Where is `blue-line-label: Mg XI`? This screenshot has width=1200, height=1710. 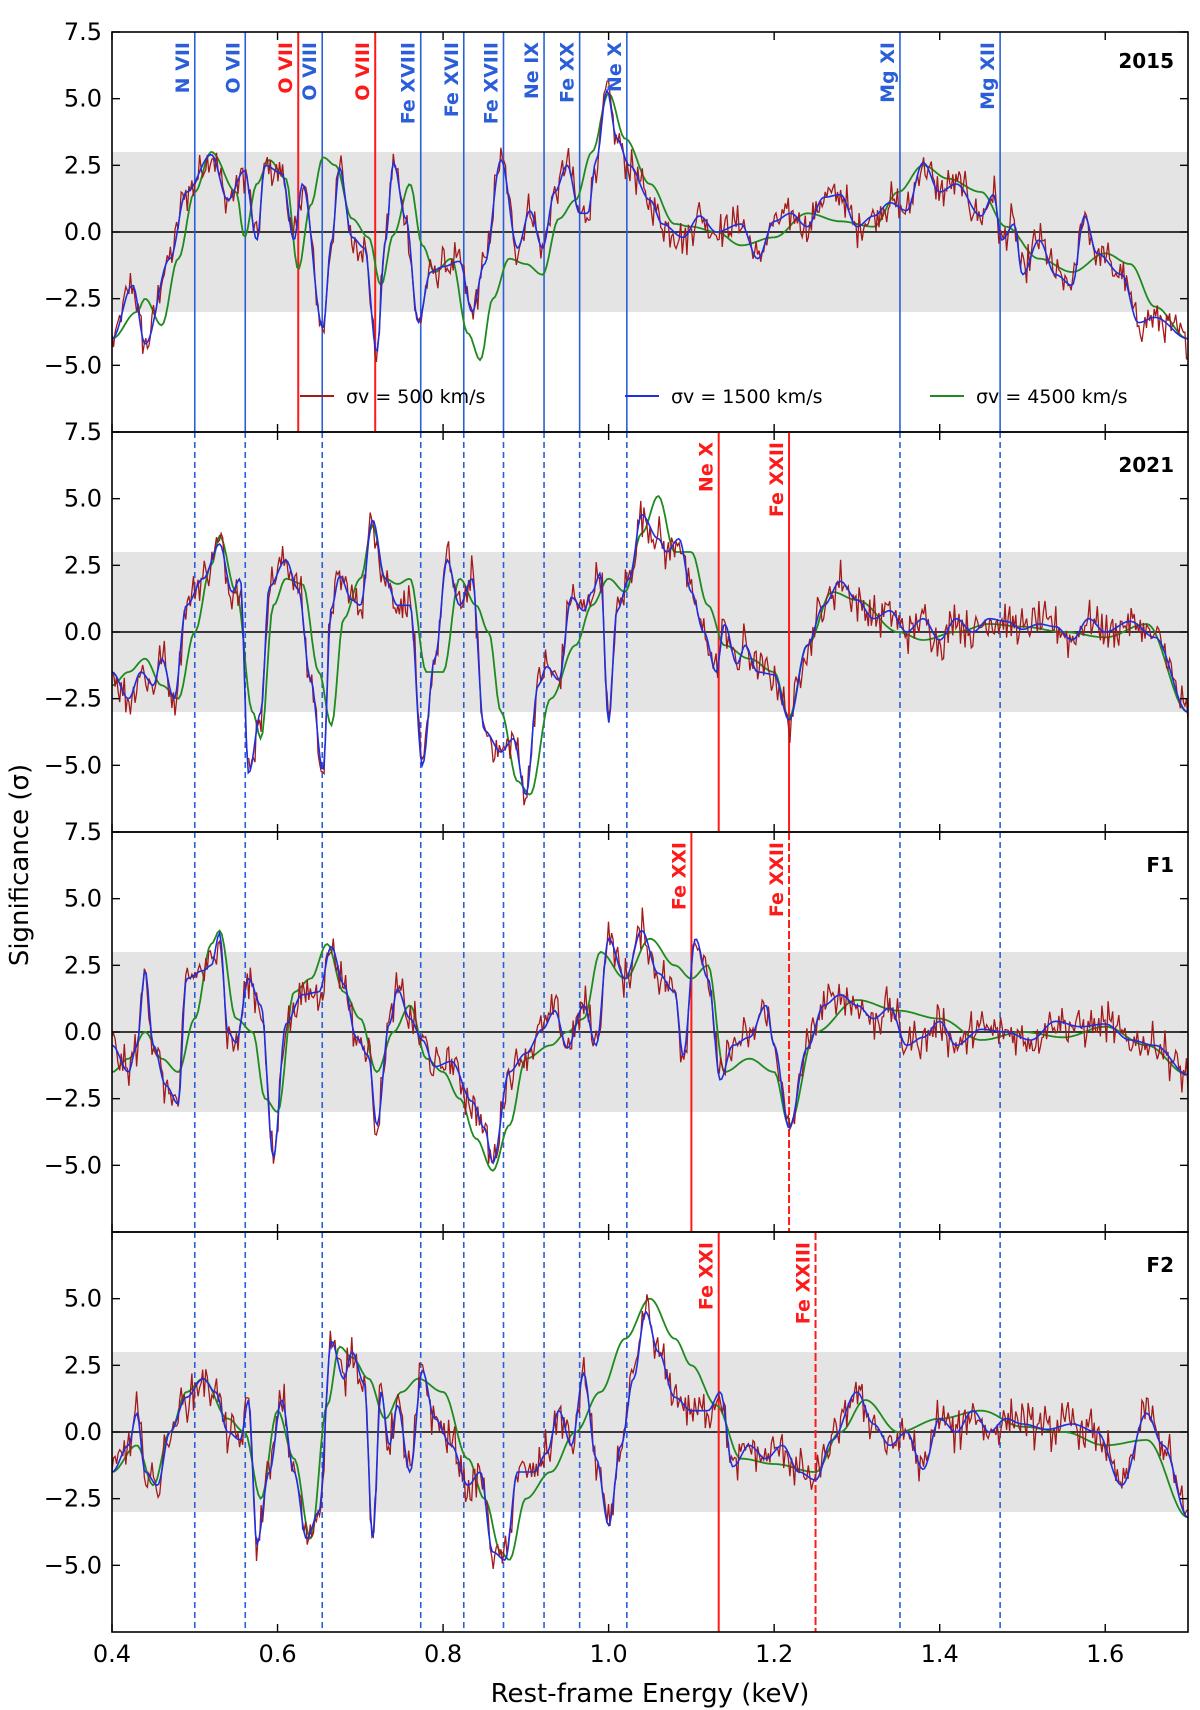
blue-line-label: Mg XI is located at coordinates (888, 72).